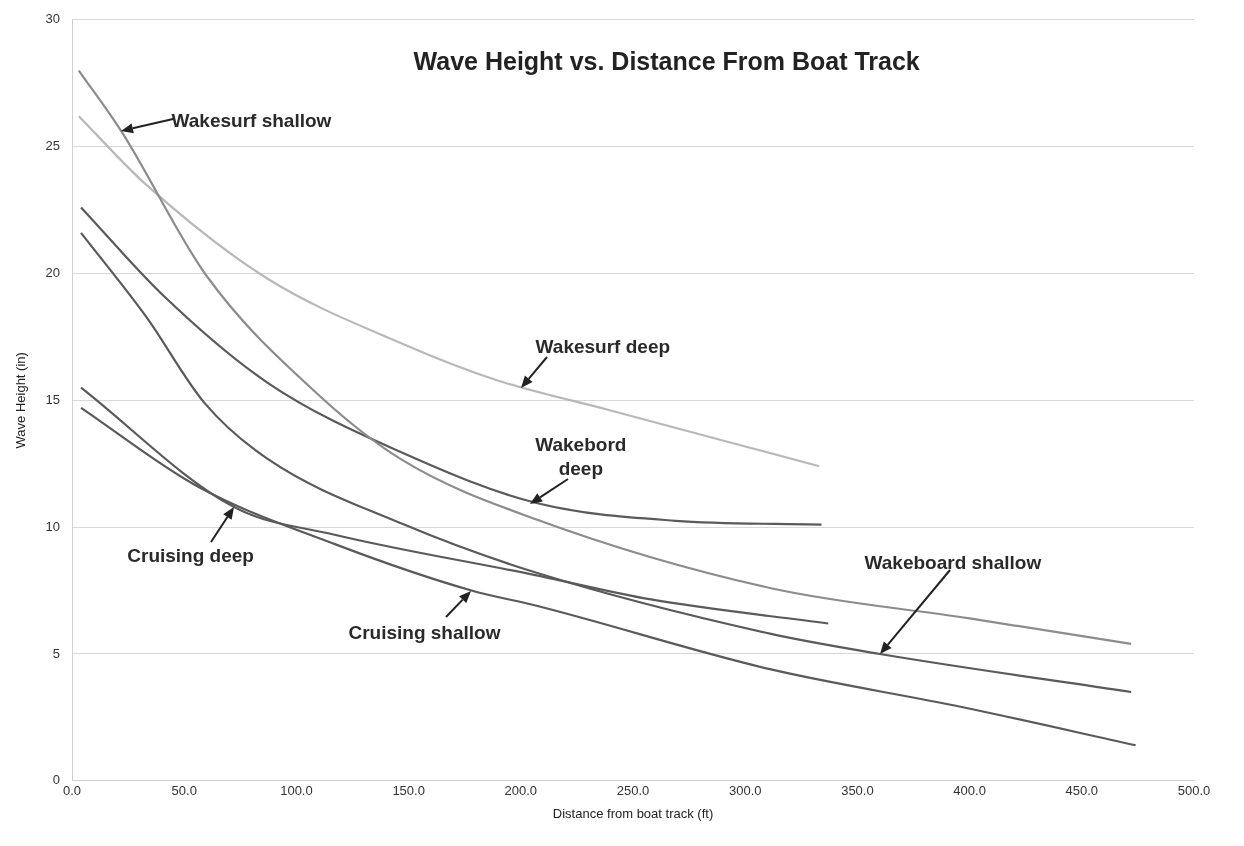  I want to click on annotation: Cruising shallow, so click(424, 632).